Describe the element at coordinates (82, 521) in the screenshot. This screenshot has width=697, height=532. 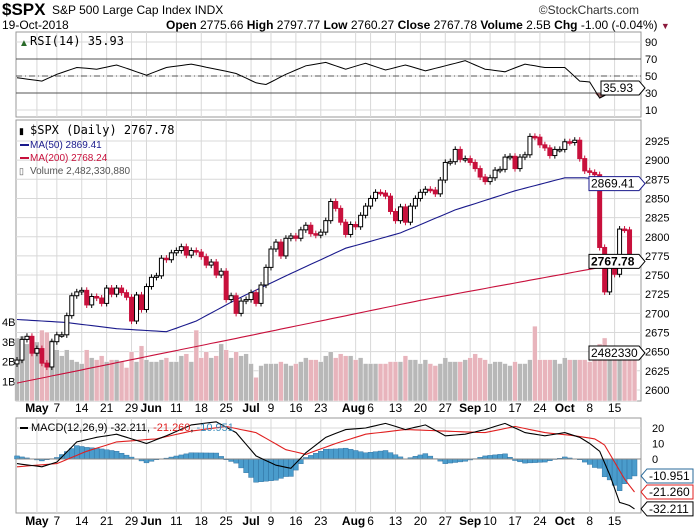
I see `x-tick-label: 14` at that location.